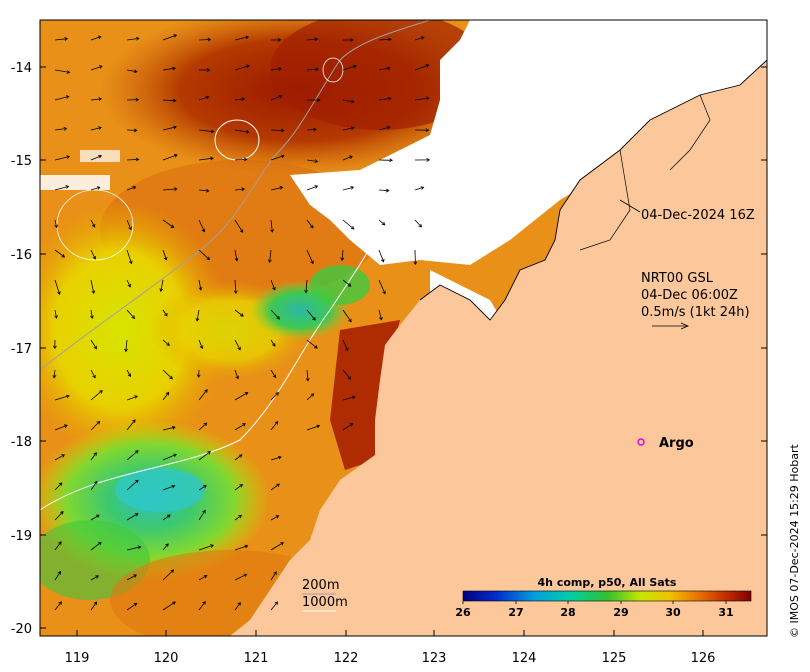 Image resolution: width=810 pixels, height=672 pixels. What do you see at coordinates (434, 658) in the screenshot?
I see `x-tick-label: 123` at bounding box center [434, 658].